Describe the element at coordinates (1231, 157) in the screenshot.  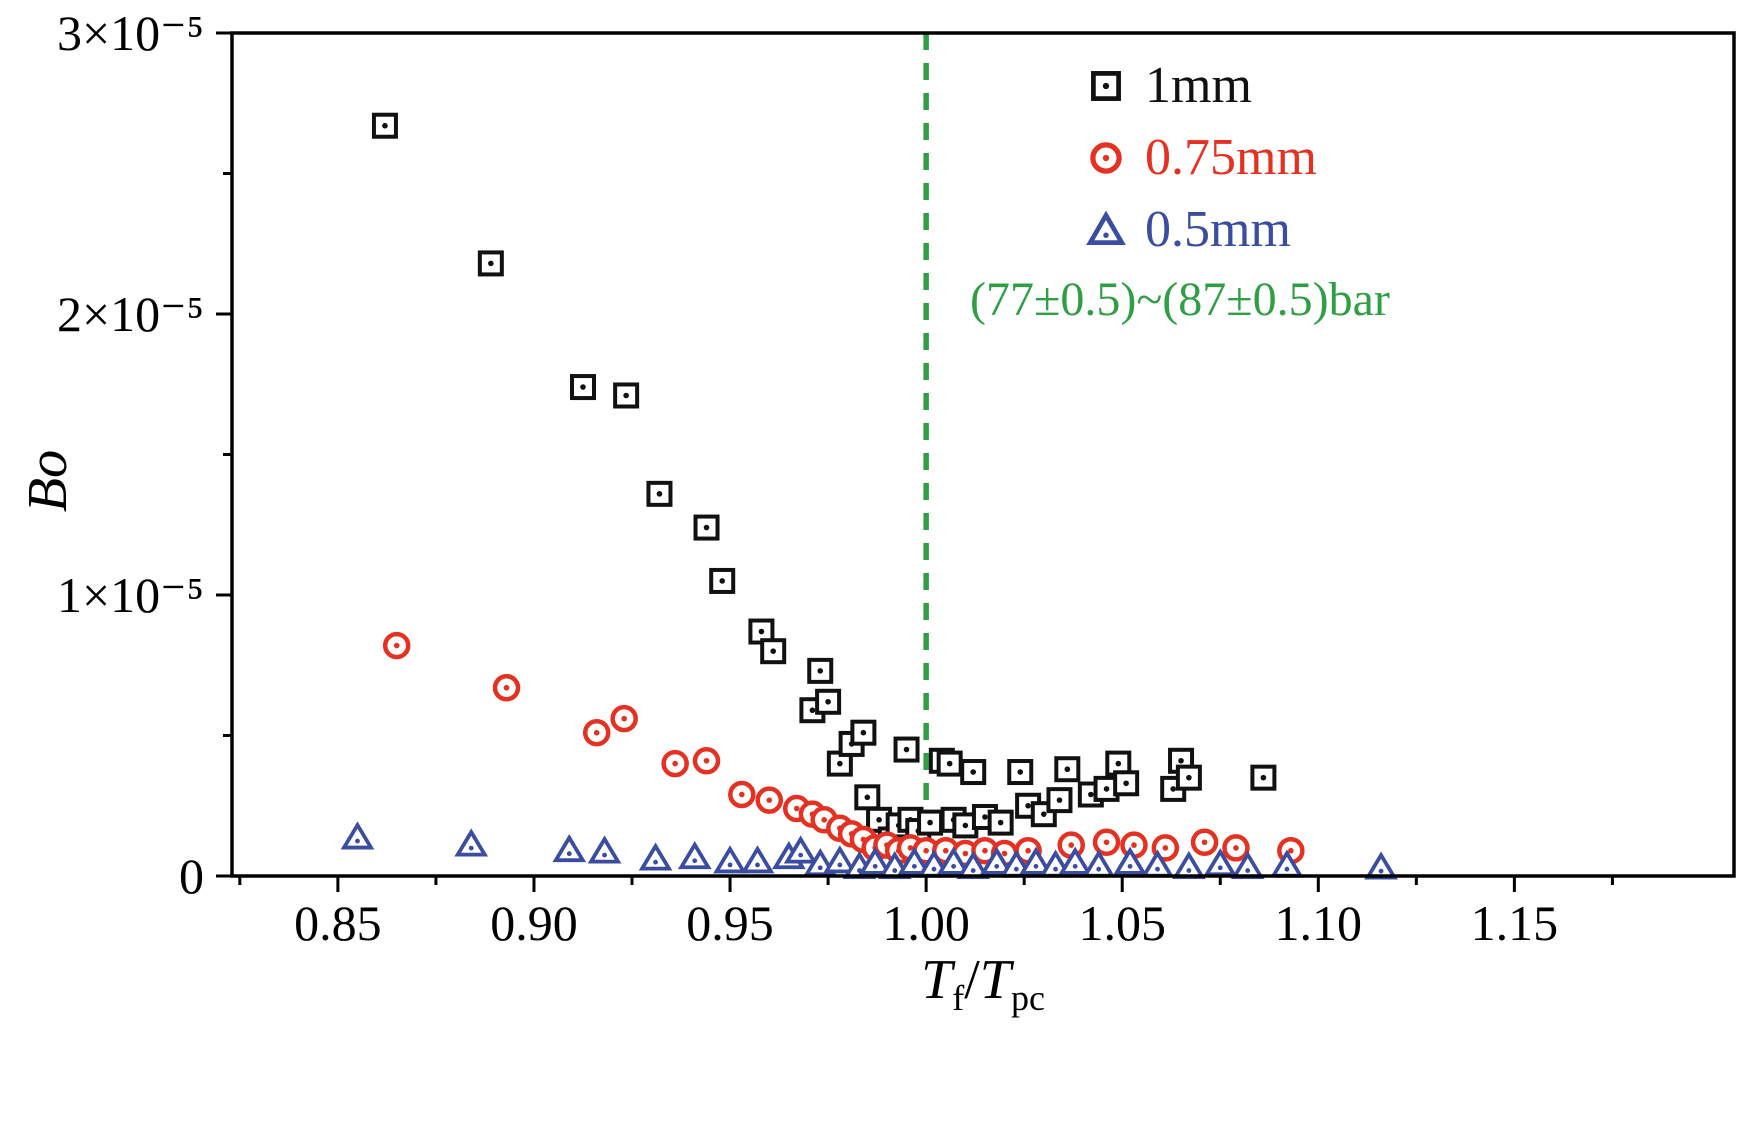
I see `legend-label-0.75mm: 0.75mm` at that location.